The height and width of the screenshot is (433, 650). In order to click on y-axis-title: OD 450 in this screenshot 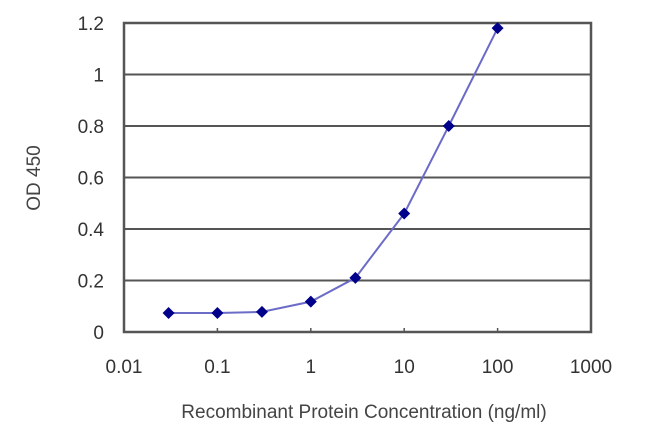, I will do `click(34, 177)`.